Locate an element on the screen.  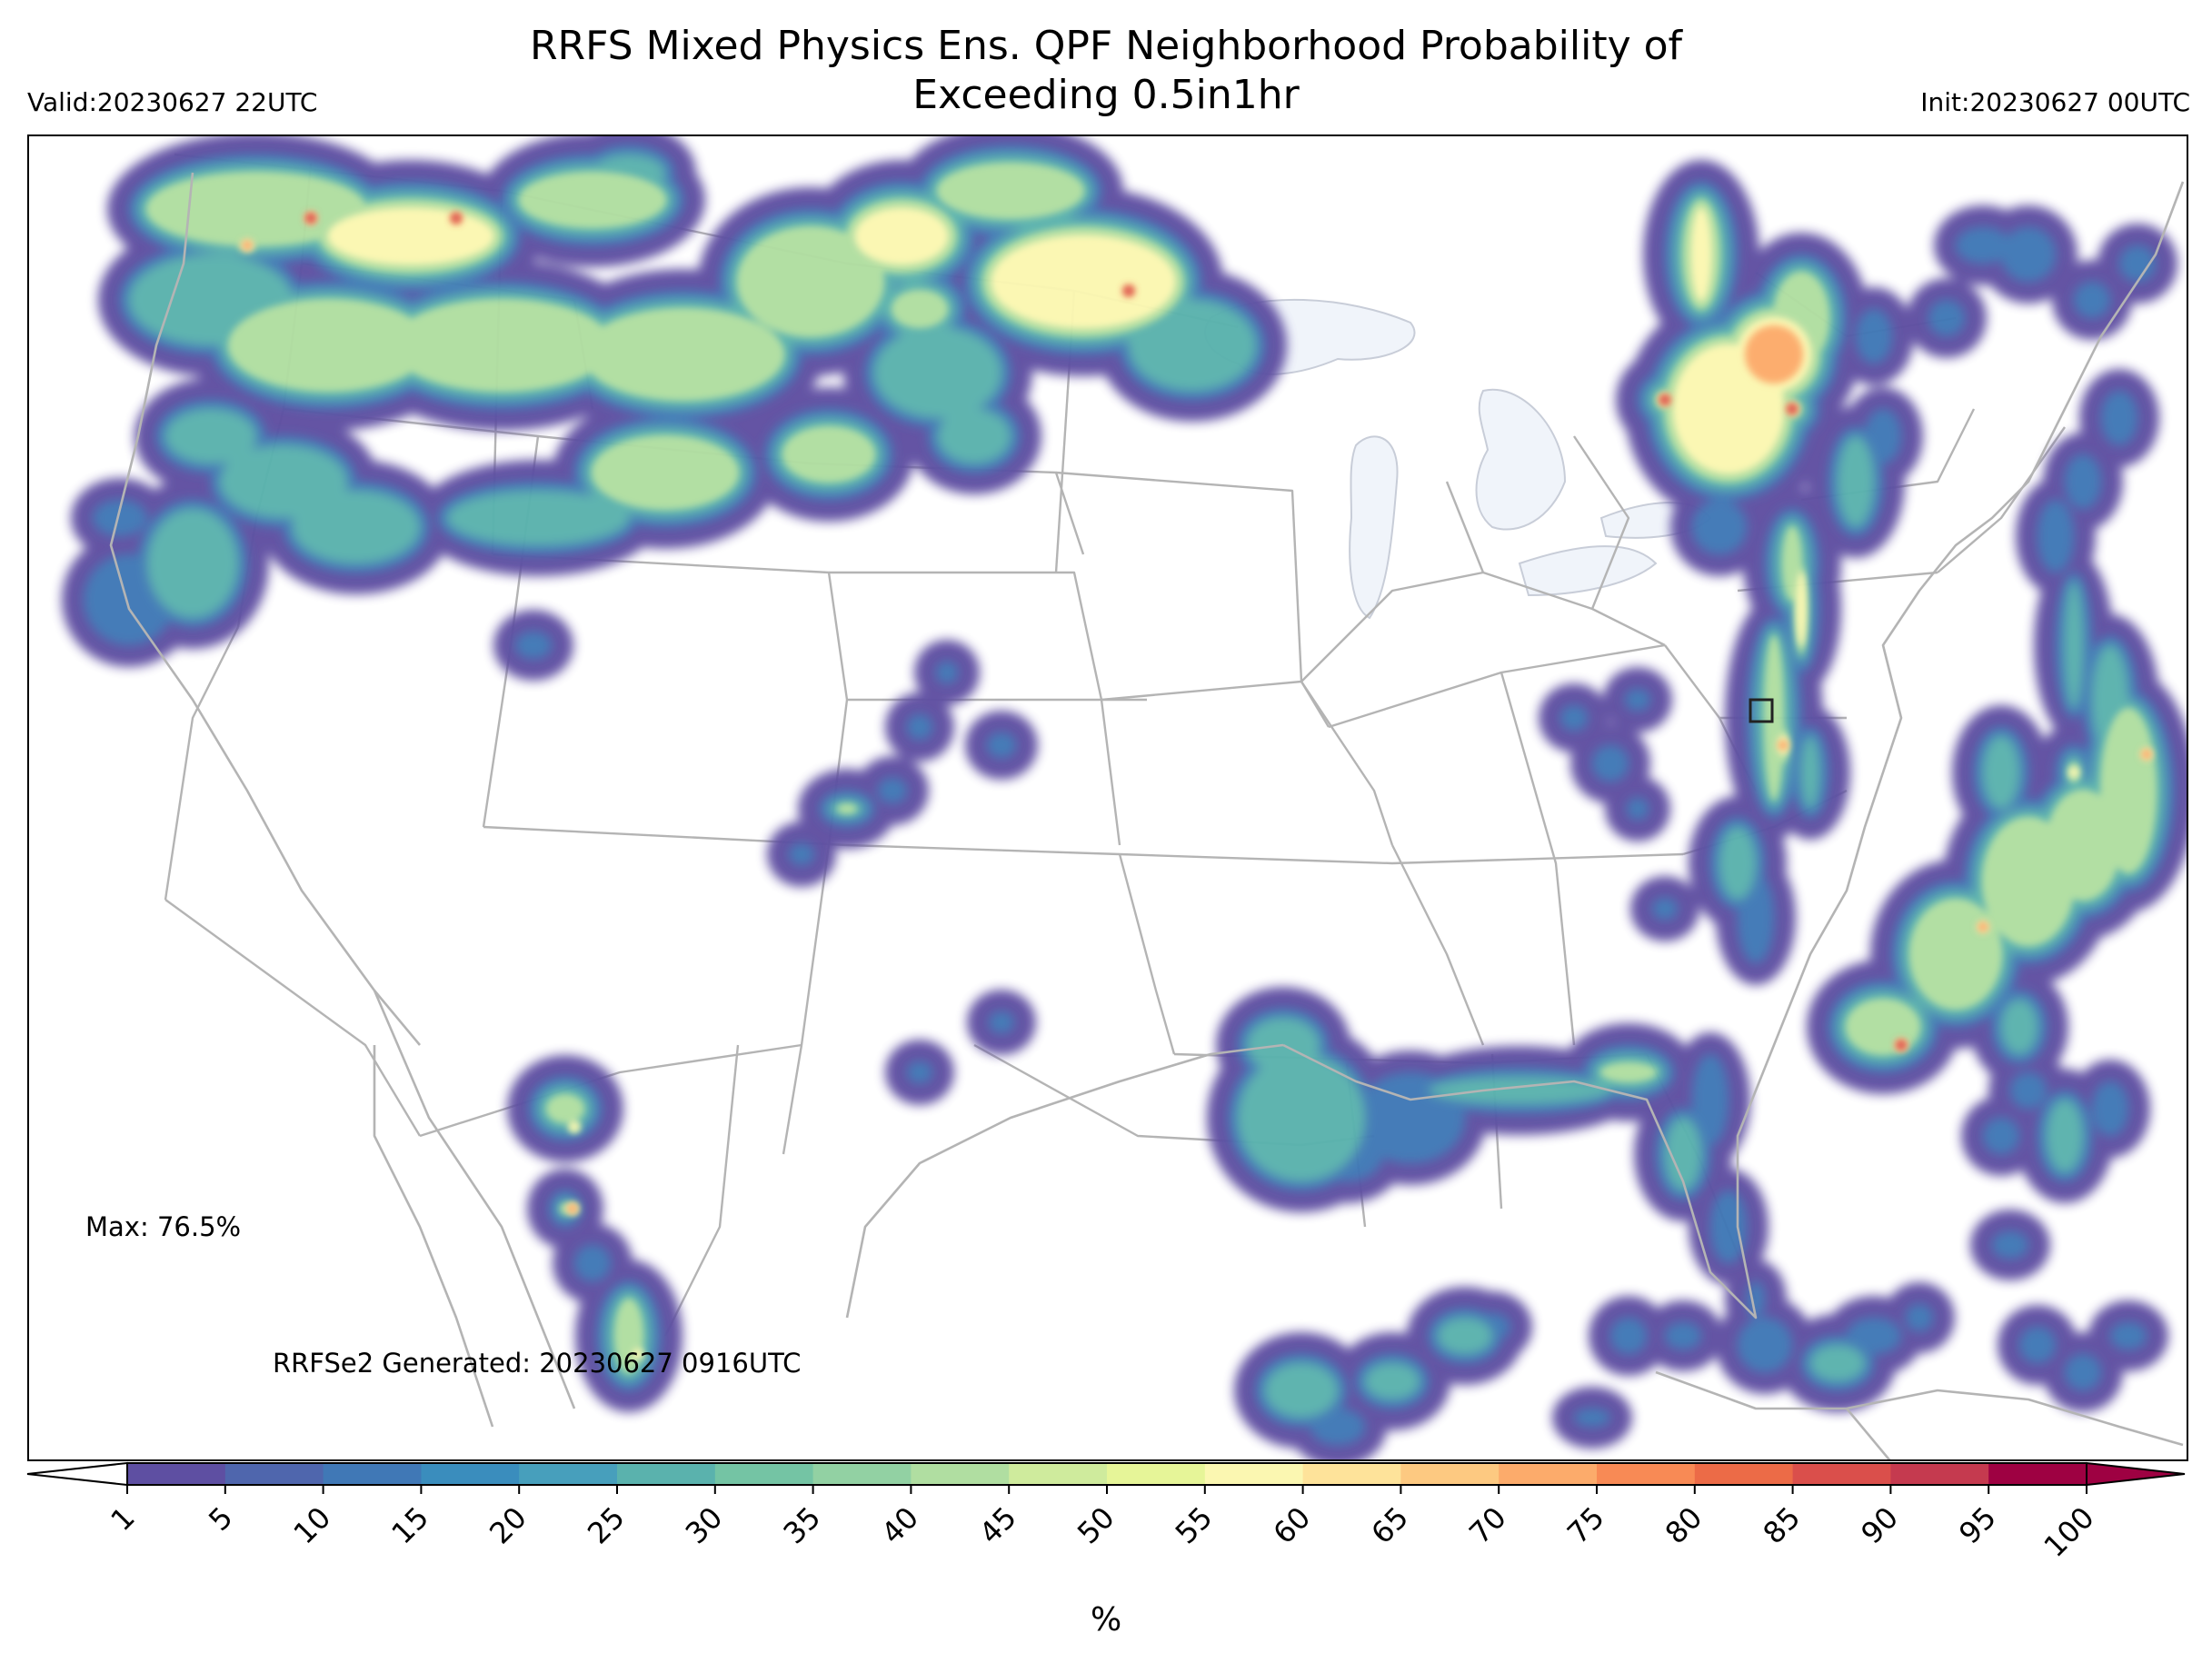
chart-title-line-2: Exceeding 0.5in1hr is located at coordinates (1106, 95).